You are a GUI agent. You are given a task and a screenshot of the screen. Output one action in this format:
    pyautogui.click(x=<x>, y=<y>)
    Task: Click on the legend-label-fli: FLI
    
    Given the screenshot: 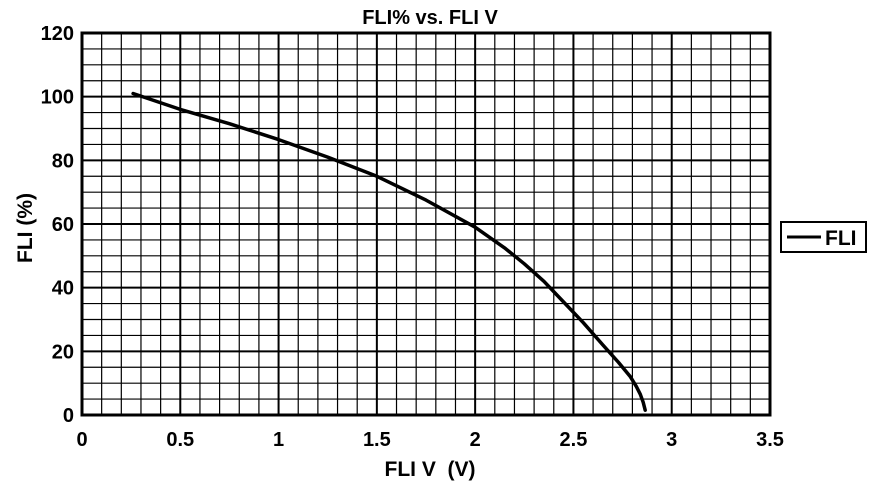 What is the action you would take?
    pyautogui.click(x=841, y=238)
    